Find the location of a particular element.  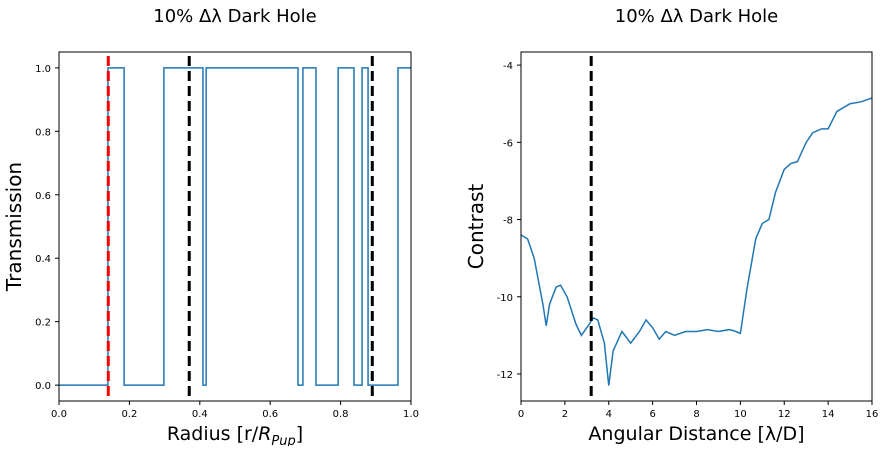

y-tick-label: 0.0 is located at coordinates (43, 386).